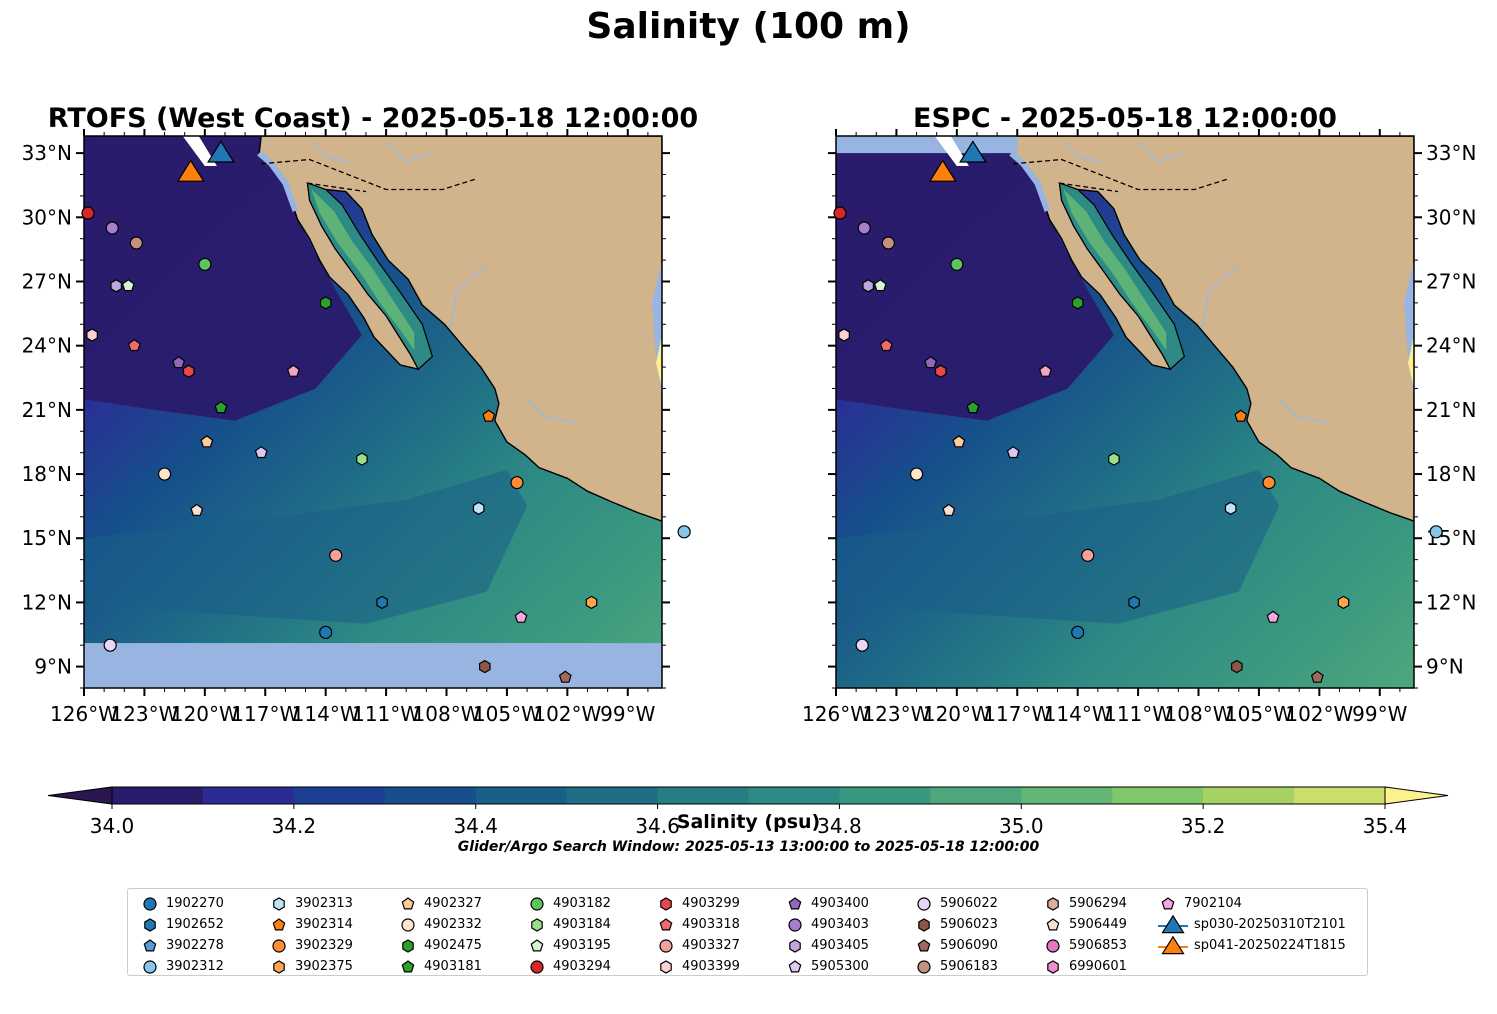  I want to click on lat-tick-label: 9°N, so click(53, 667).